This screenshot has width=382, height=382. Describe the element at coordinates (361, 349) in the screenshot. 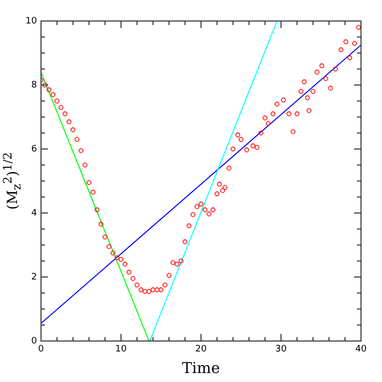

I see `x-tick-label: 40` at that location.